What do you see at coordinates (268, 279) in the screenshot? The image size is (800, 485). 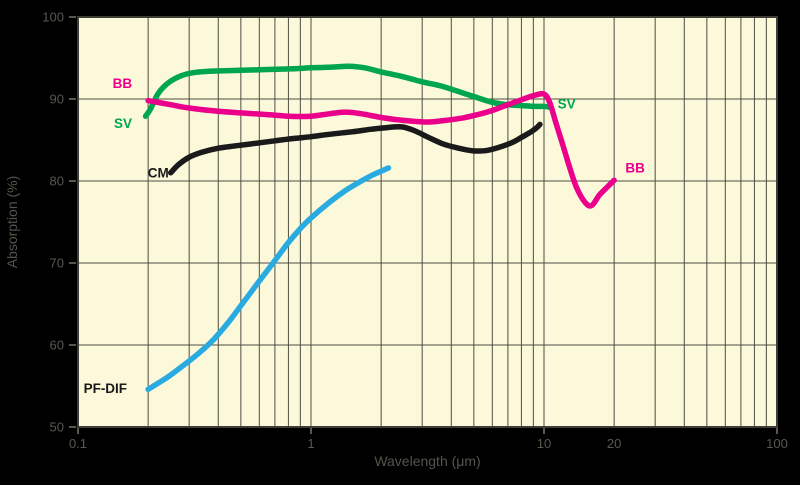 I see `series-curve-pf-dif` at bounding box center [268, 279].